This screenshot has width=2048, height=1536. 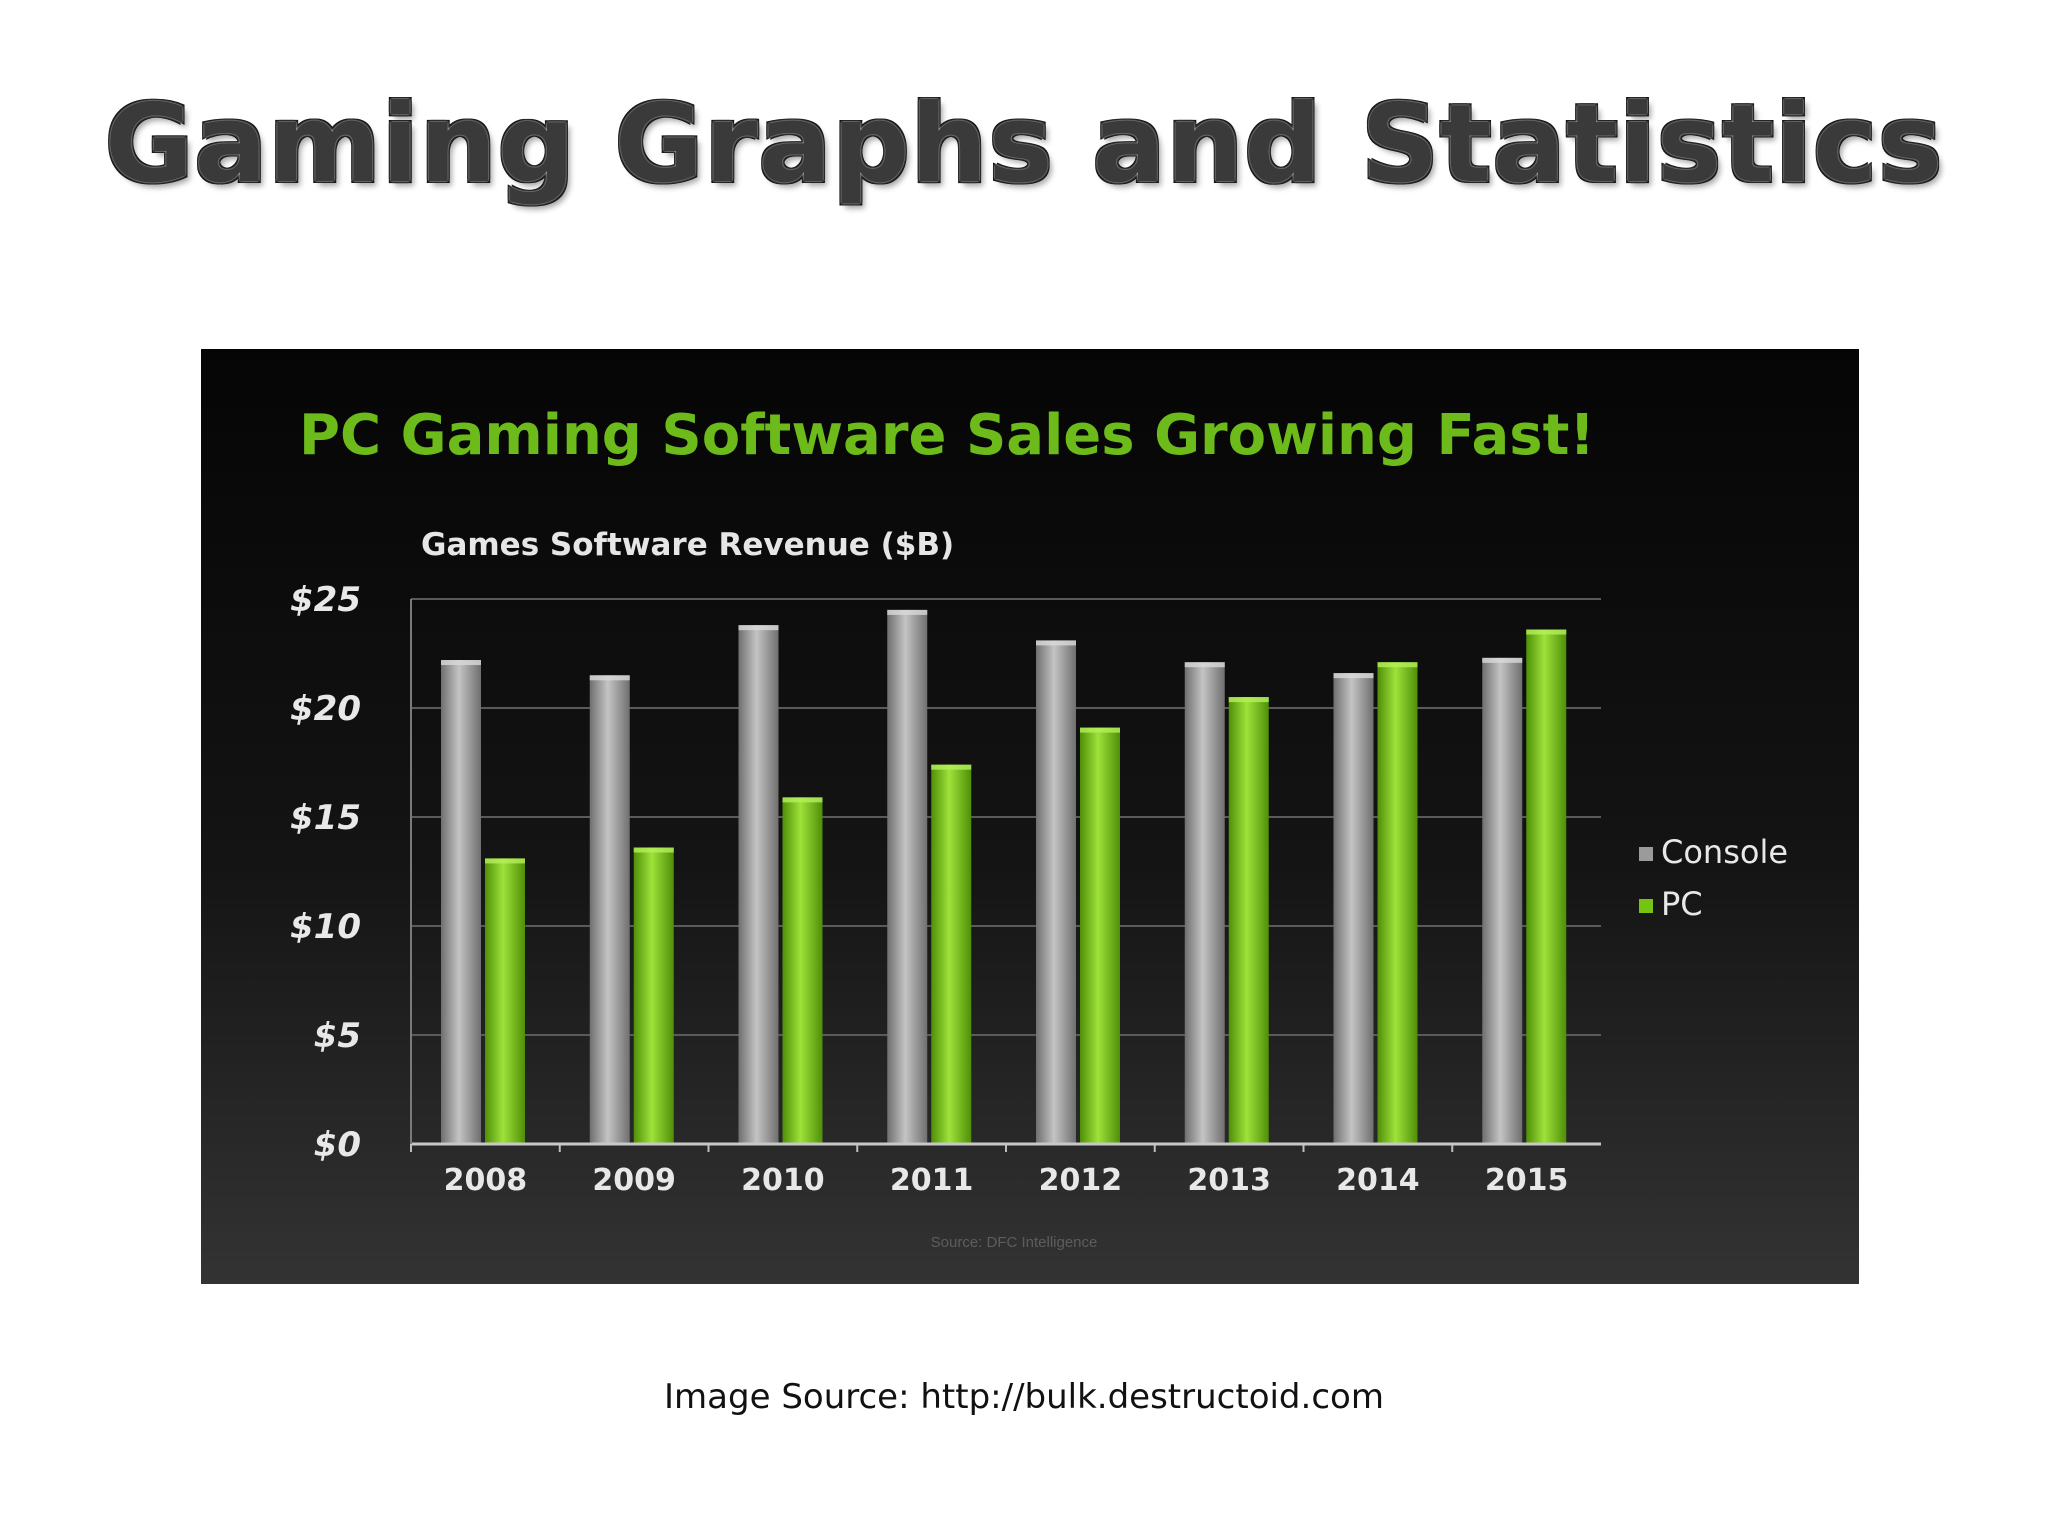 I want to click on y-tick-label: $5, so click(x=337, y=1036).